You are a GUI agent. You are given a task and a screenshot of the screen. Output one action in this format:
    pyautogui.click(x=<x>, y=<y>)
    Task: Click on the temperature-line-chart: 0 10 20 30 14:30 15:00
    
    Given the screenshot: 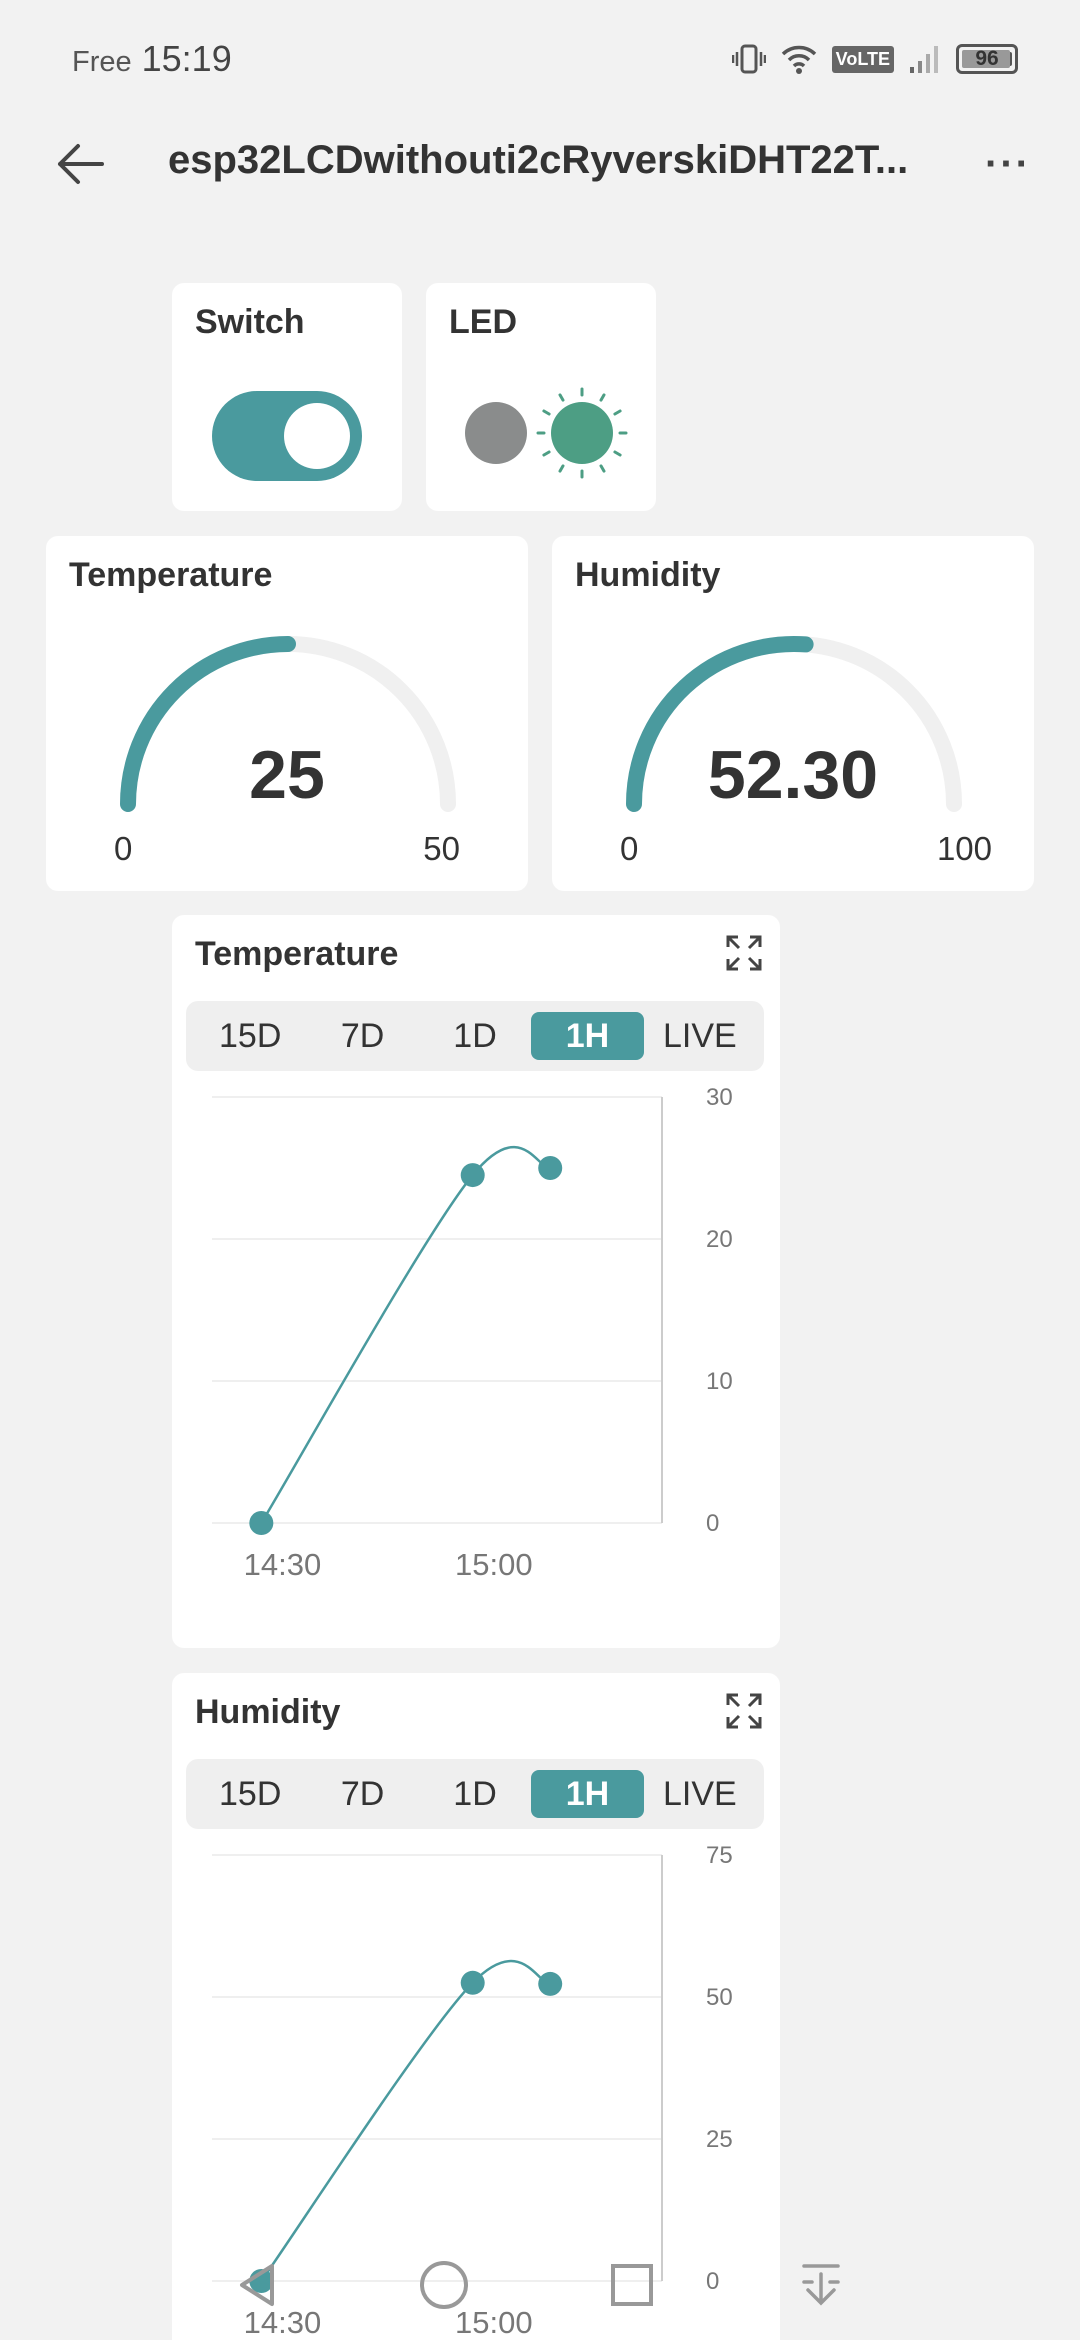 What is the action you would take?
    pyautogui.click(x=472, y=1333)
    